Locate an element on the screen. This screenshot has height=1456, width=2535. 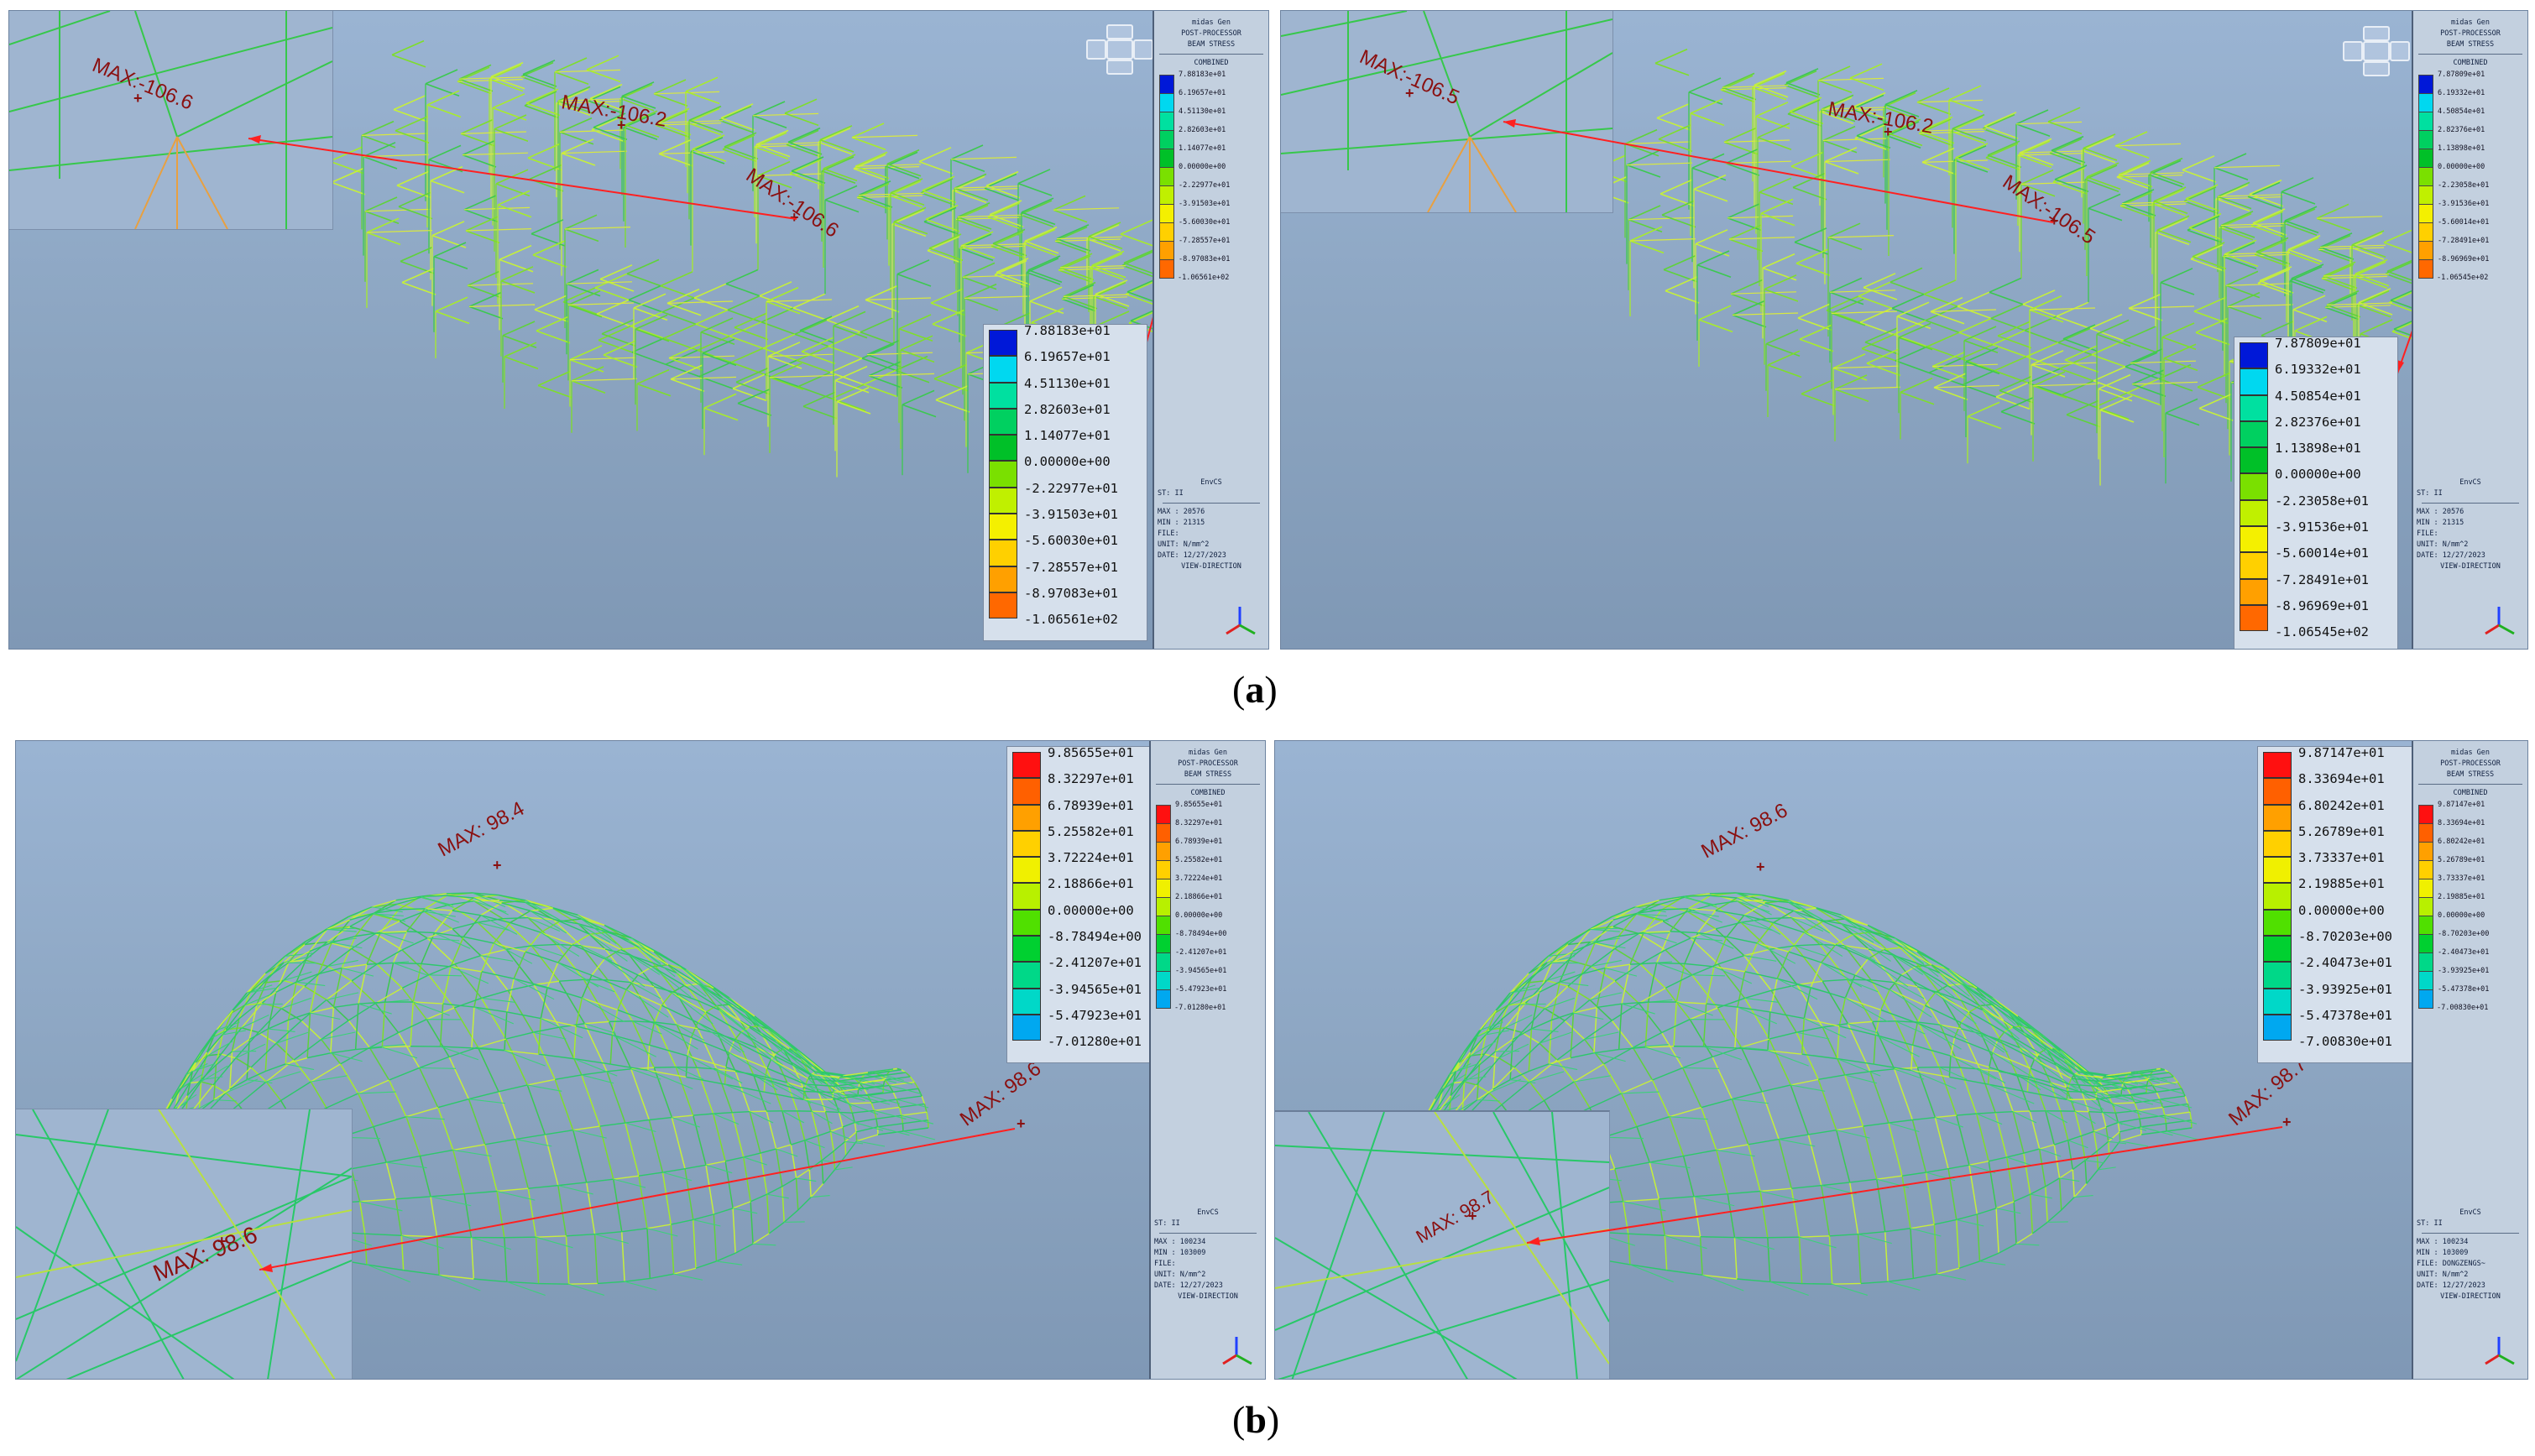
mini-legend-value: -2.23058e+01 is located at coordinates (2464, 185).